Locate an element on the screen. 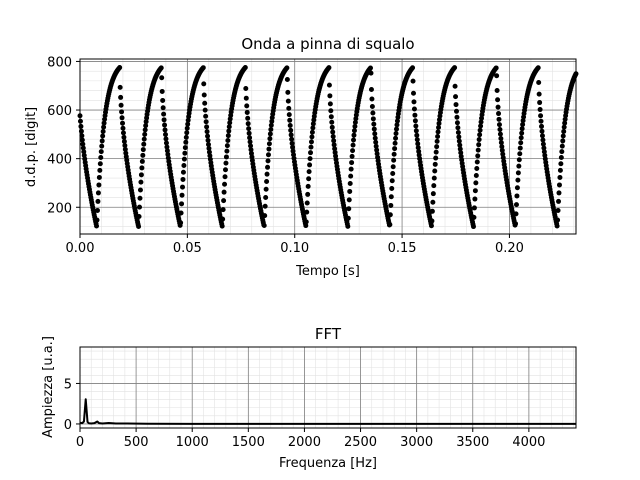 The width and height of the screenshot is (640, 480). fft-line is located at coordinates (327, 411).